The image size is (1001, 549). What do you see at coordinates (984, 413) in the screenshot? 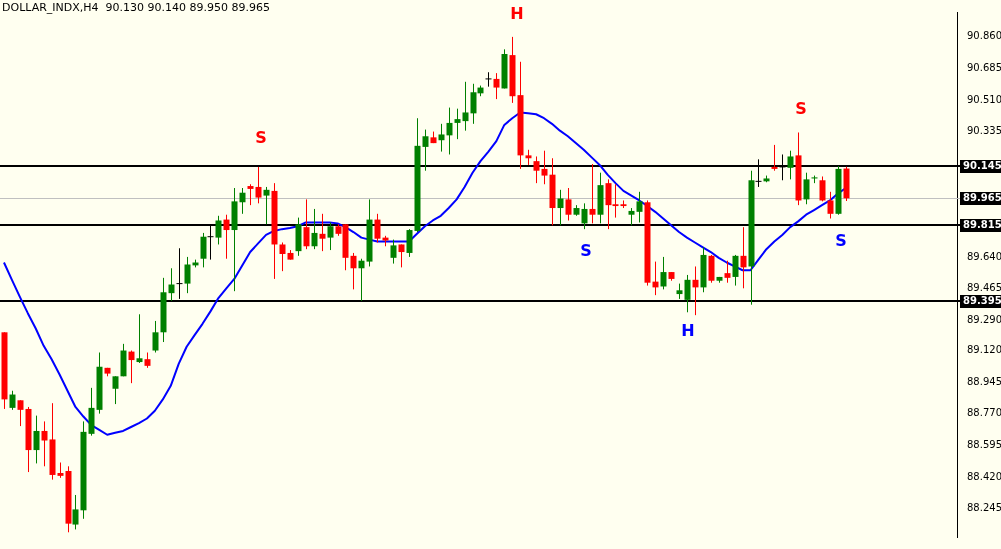
I see `y-tick-label: 88.770` at bounding box center [984, 413].